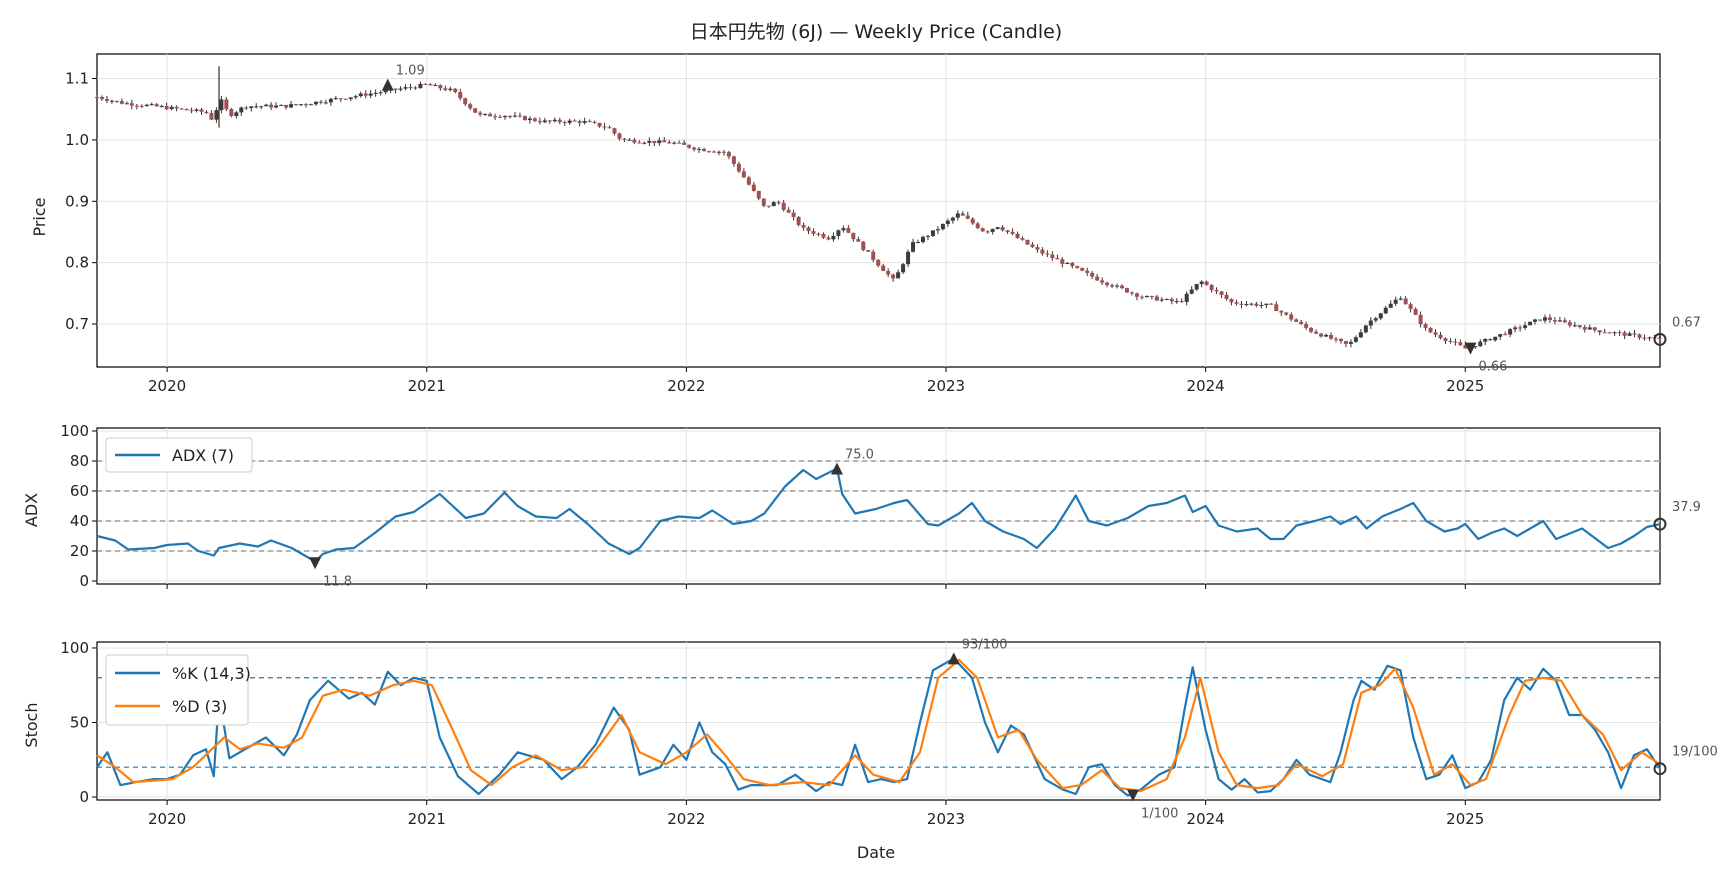 The image size is (1728, 878). What do you see at coordinates (686, 386) in the screenshot?
I see `x-tick-label: 2022` at bounding box center [686, 386].